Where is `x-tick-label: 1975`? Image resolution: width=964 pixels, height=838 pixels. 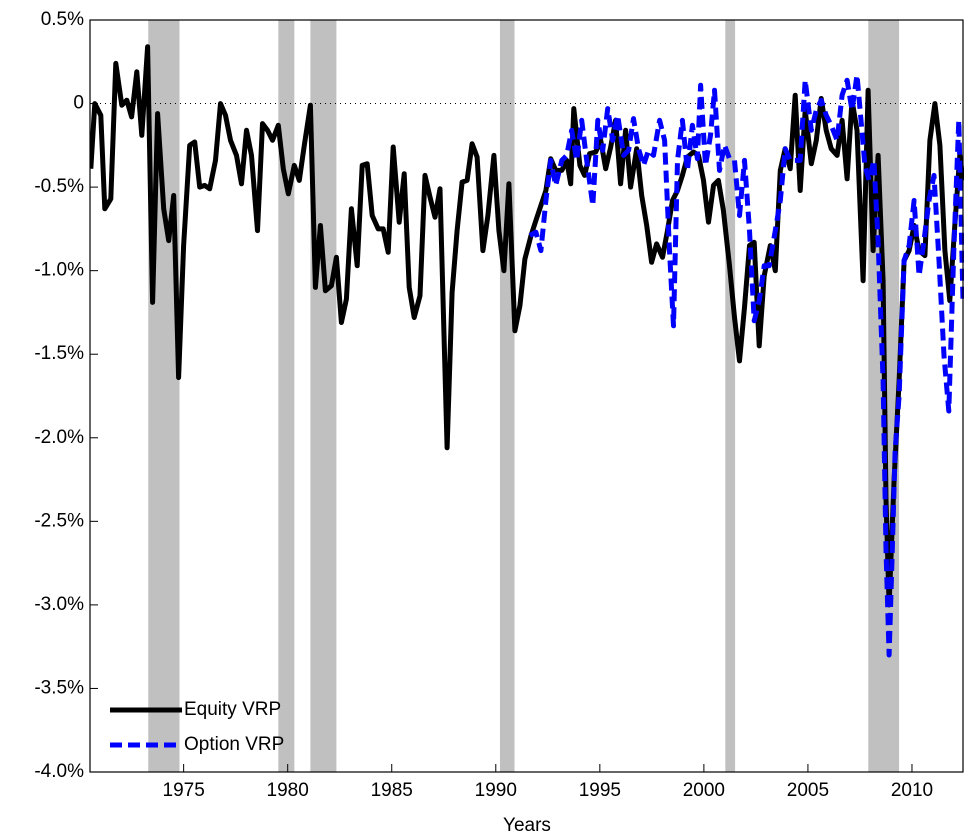 x-tick-label: 1975 is located at coordinates (184, 790).